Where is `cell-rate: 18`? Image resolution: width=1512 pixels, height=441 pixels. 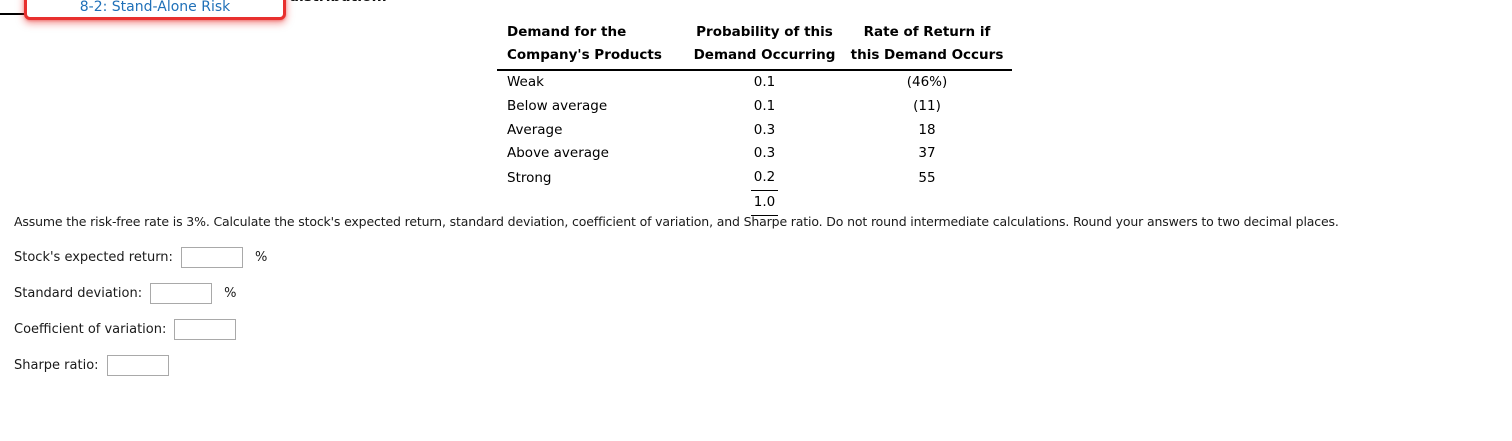 cell-rate: 18 is located at coordinates (927, 129).